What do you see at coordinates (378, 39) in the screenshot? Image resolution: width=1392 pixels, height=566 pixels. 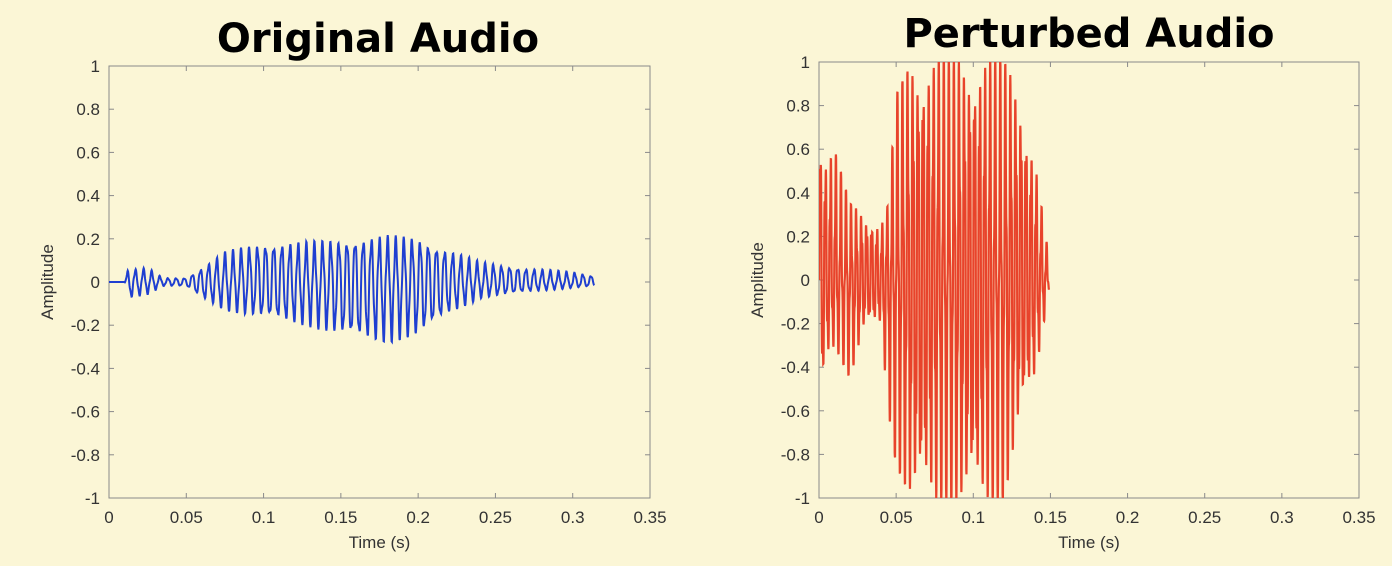 I see `chart-title: Original Audio` at bounding box center [378, 39].